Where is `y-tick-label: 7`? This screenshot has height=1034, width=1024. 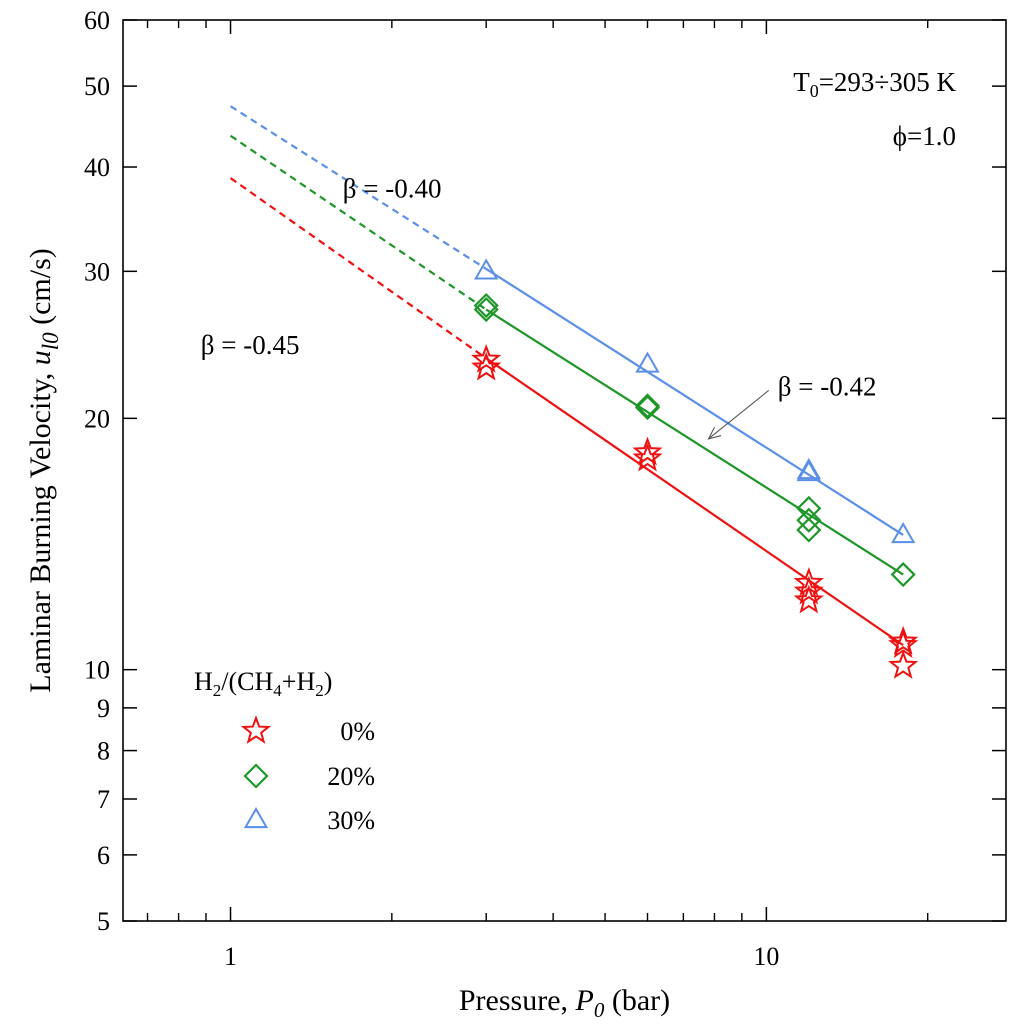 y-tick-label: 7 is located at coordinates (103, 799).